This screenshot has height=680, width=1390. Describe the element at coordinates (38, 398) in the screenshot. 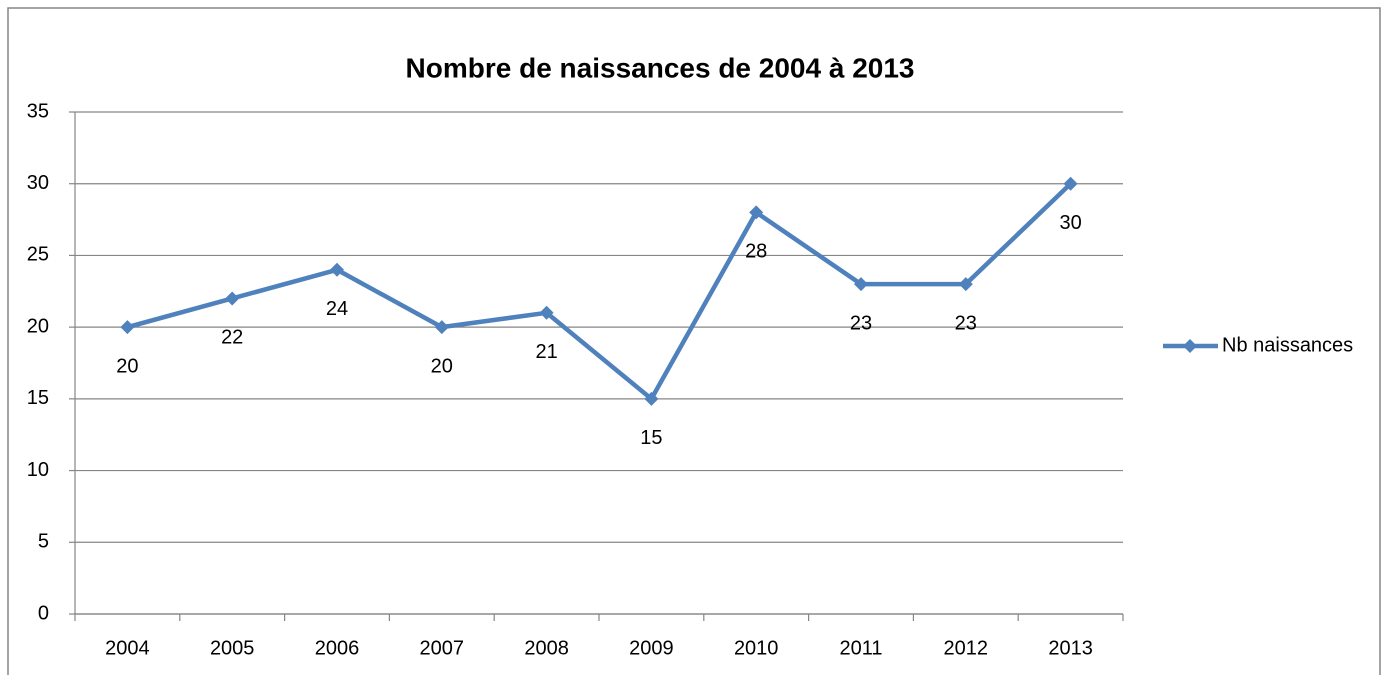

I see `y-tick-label: 15` at that location.